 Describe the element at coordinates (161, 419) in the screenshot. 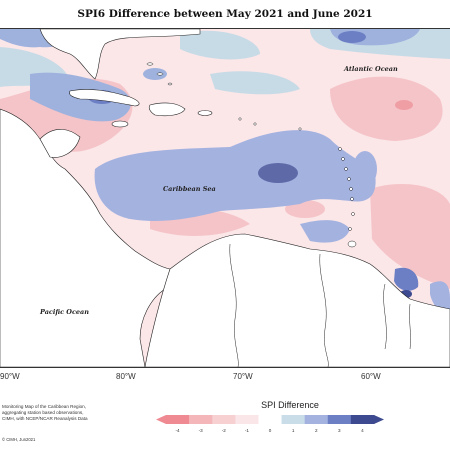

I see `legend-extend-low` at that location.